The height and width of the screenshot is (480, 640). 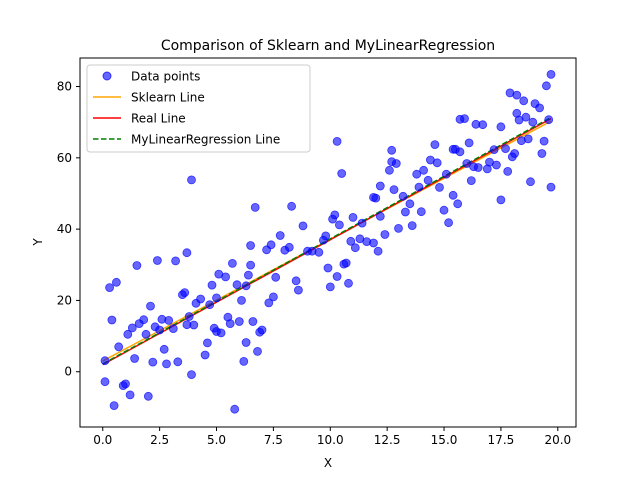 I want to click on y-tick-label: 80, so click(x=64, y=87).